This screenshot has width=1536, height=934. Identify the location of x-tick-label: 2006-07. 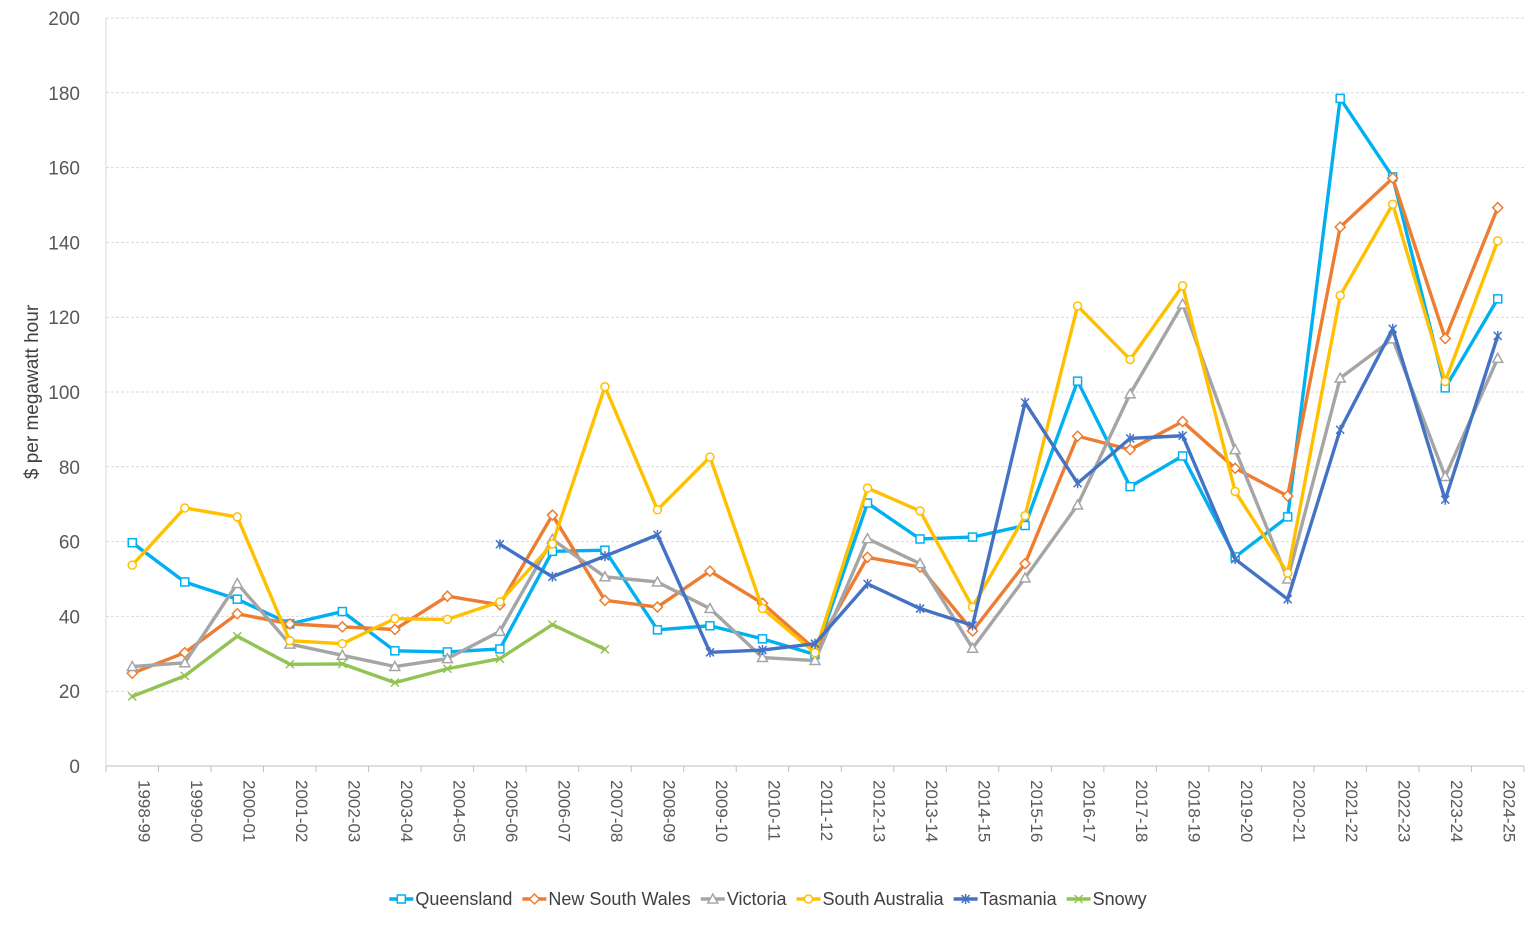
(563, 811).